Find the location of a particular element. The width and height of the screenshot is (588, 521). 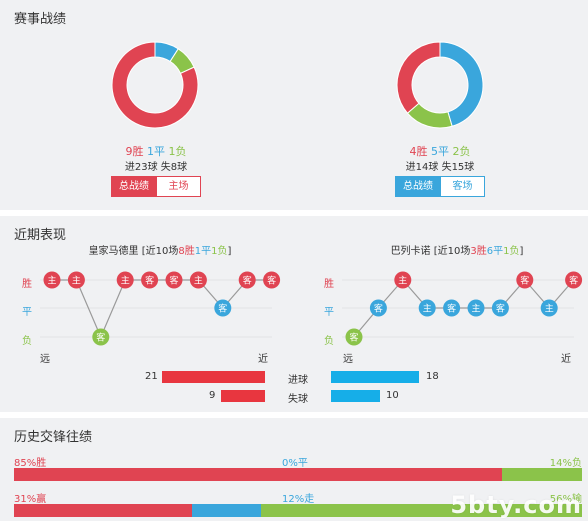

conceded-label: 失球 is located at coordinates (298, 399).